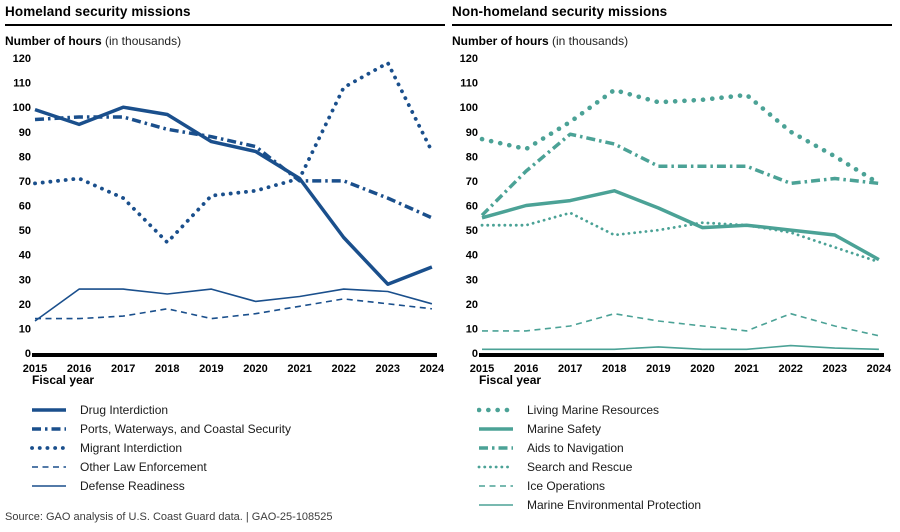 Image resolution: width=900 pixels, height=532 pixels. What do you see at coordinates (132, 485) in the screenshot?
I see `legend-label: Defense Readiness` at bounding box center [132, 485].